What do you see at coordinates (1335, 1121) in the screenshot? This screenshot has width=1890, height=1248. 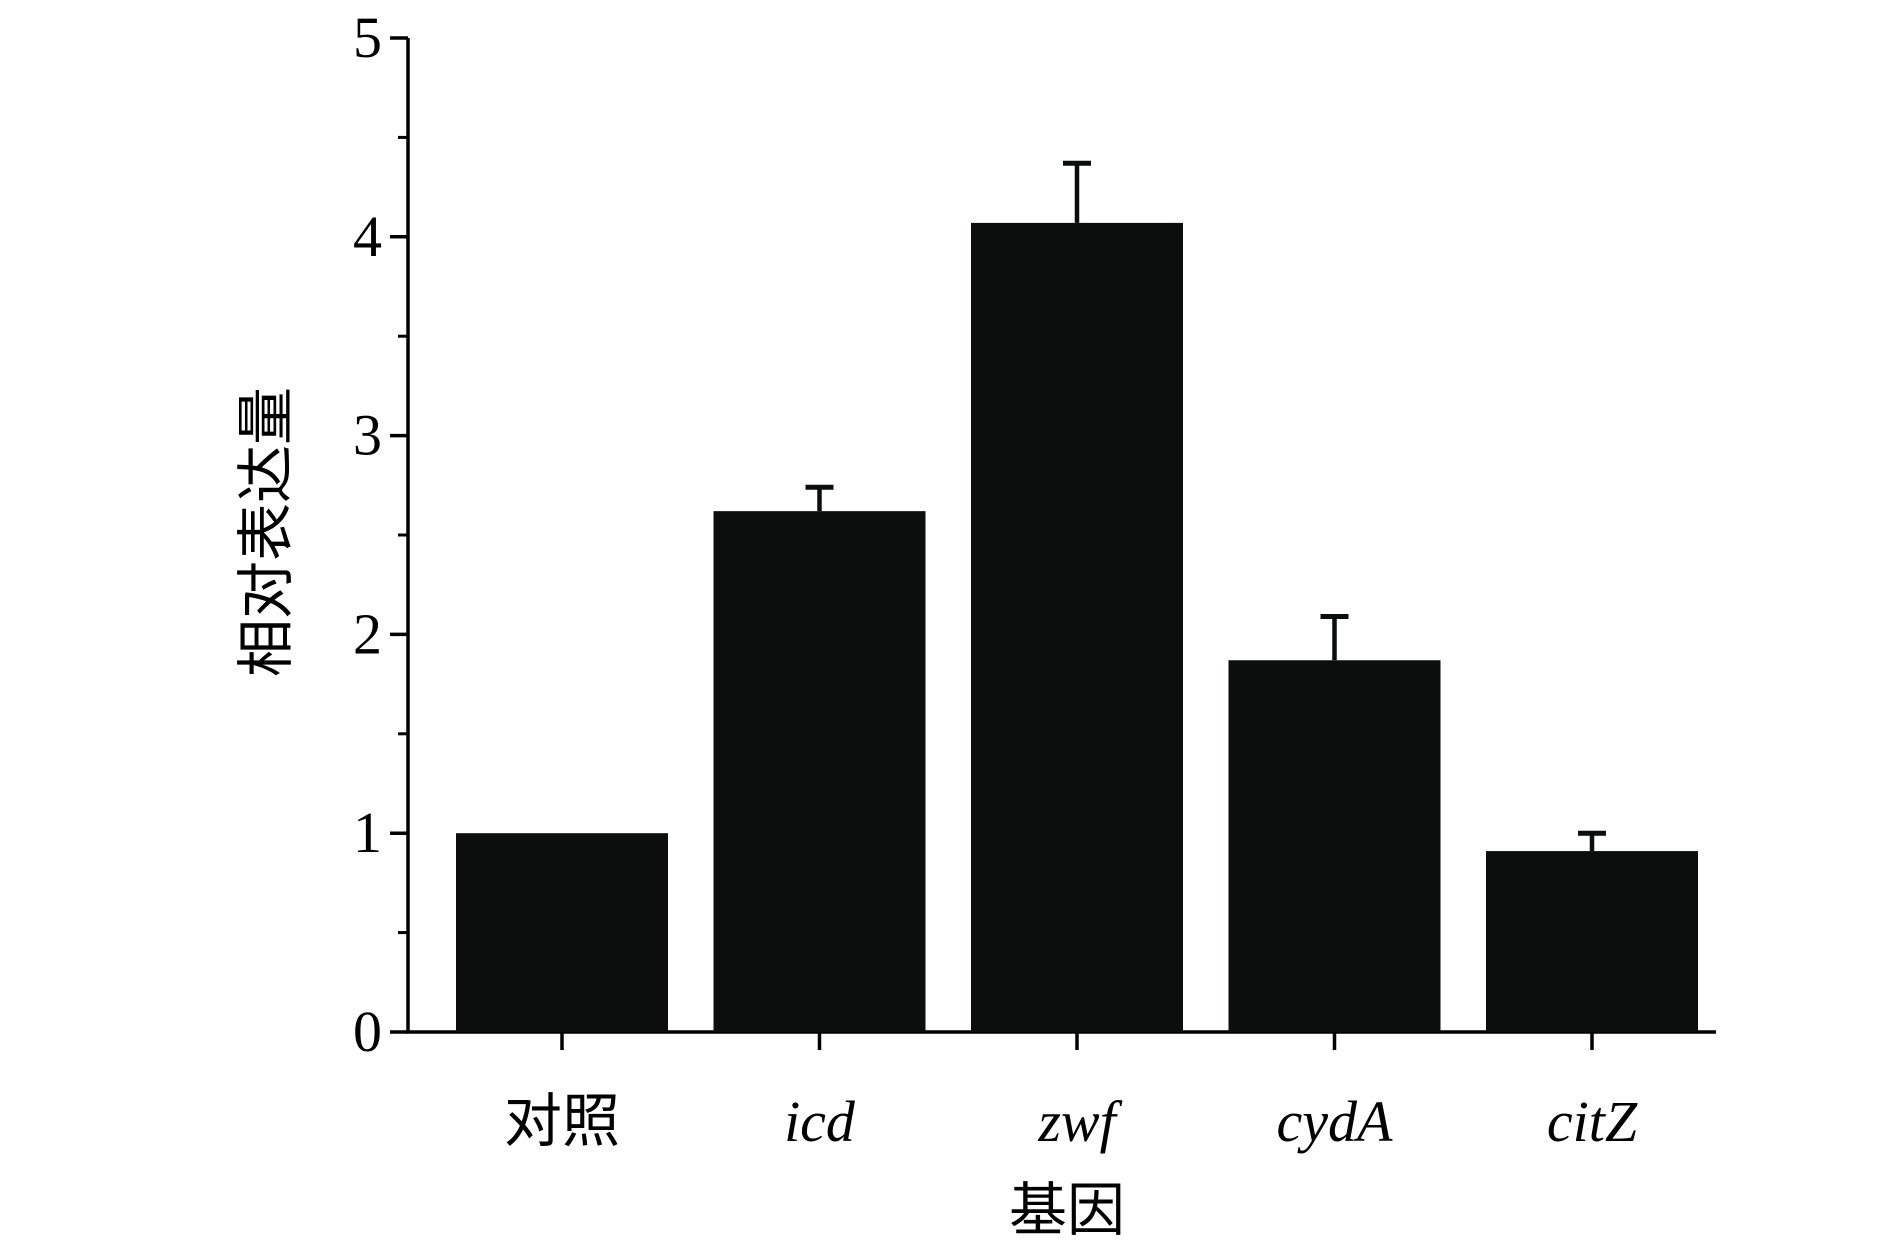 I see `x-tick-label: cydA` at bounding box center [1335, 1121].